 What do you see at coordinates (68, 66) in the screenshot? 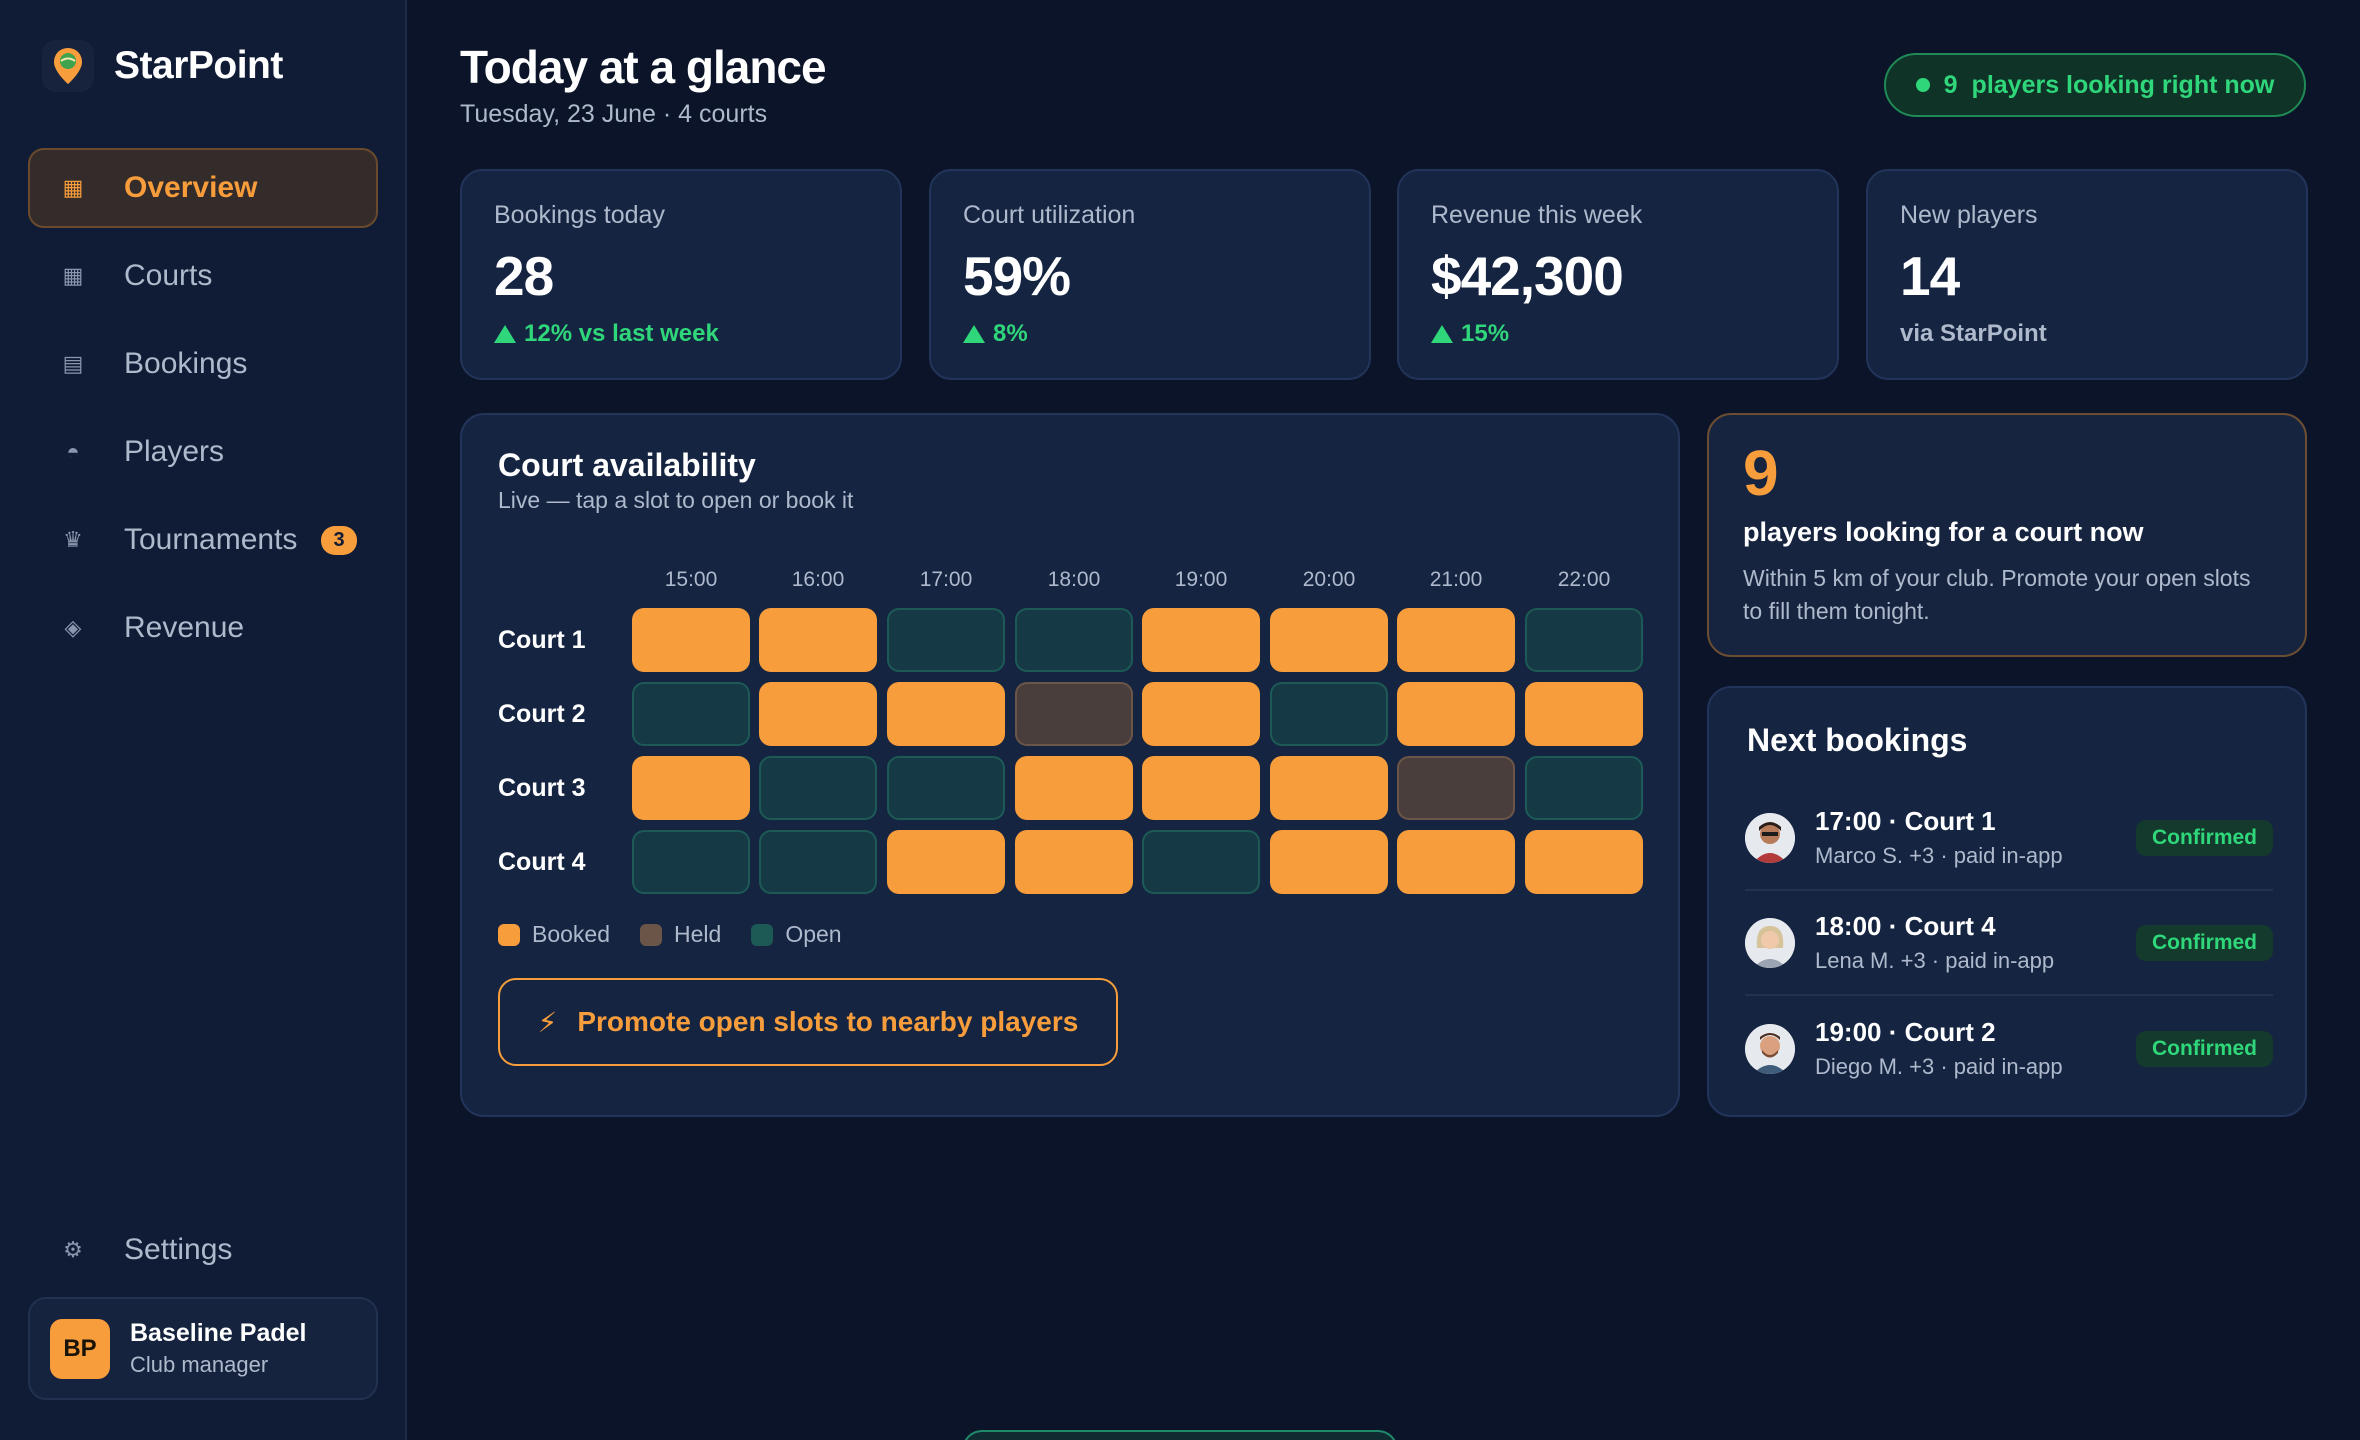
I see `map-pin-icon` at bounding box center [68, 66].